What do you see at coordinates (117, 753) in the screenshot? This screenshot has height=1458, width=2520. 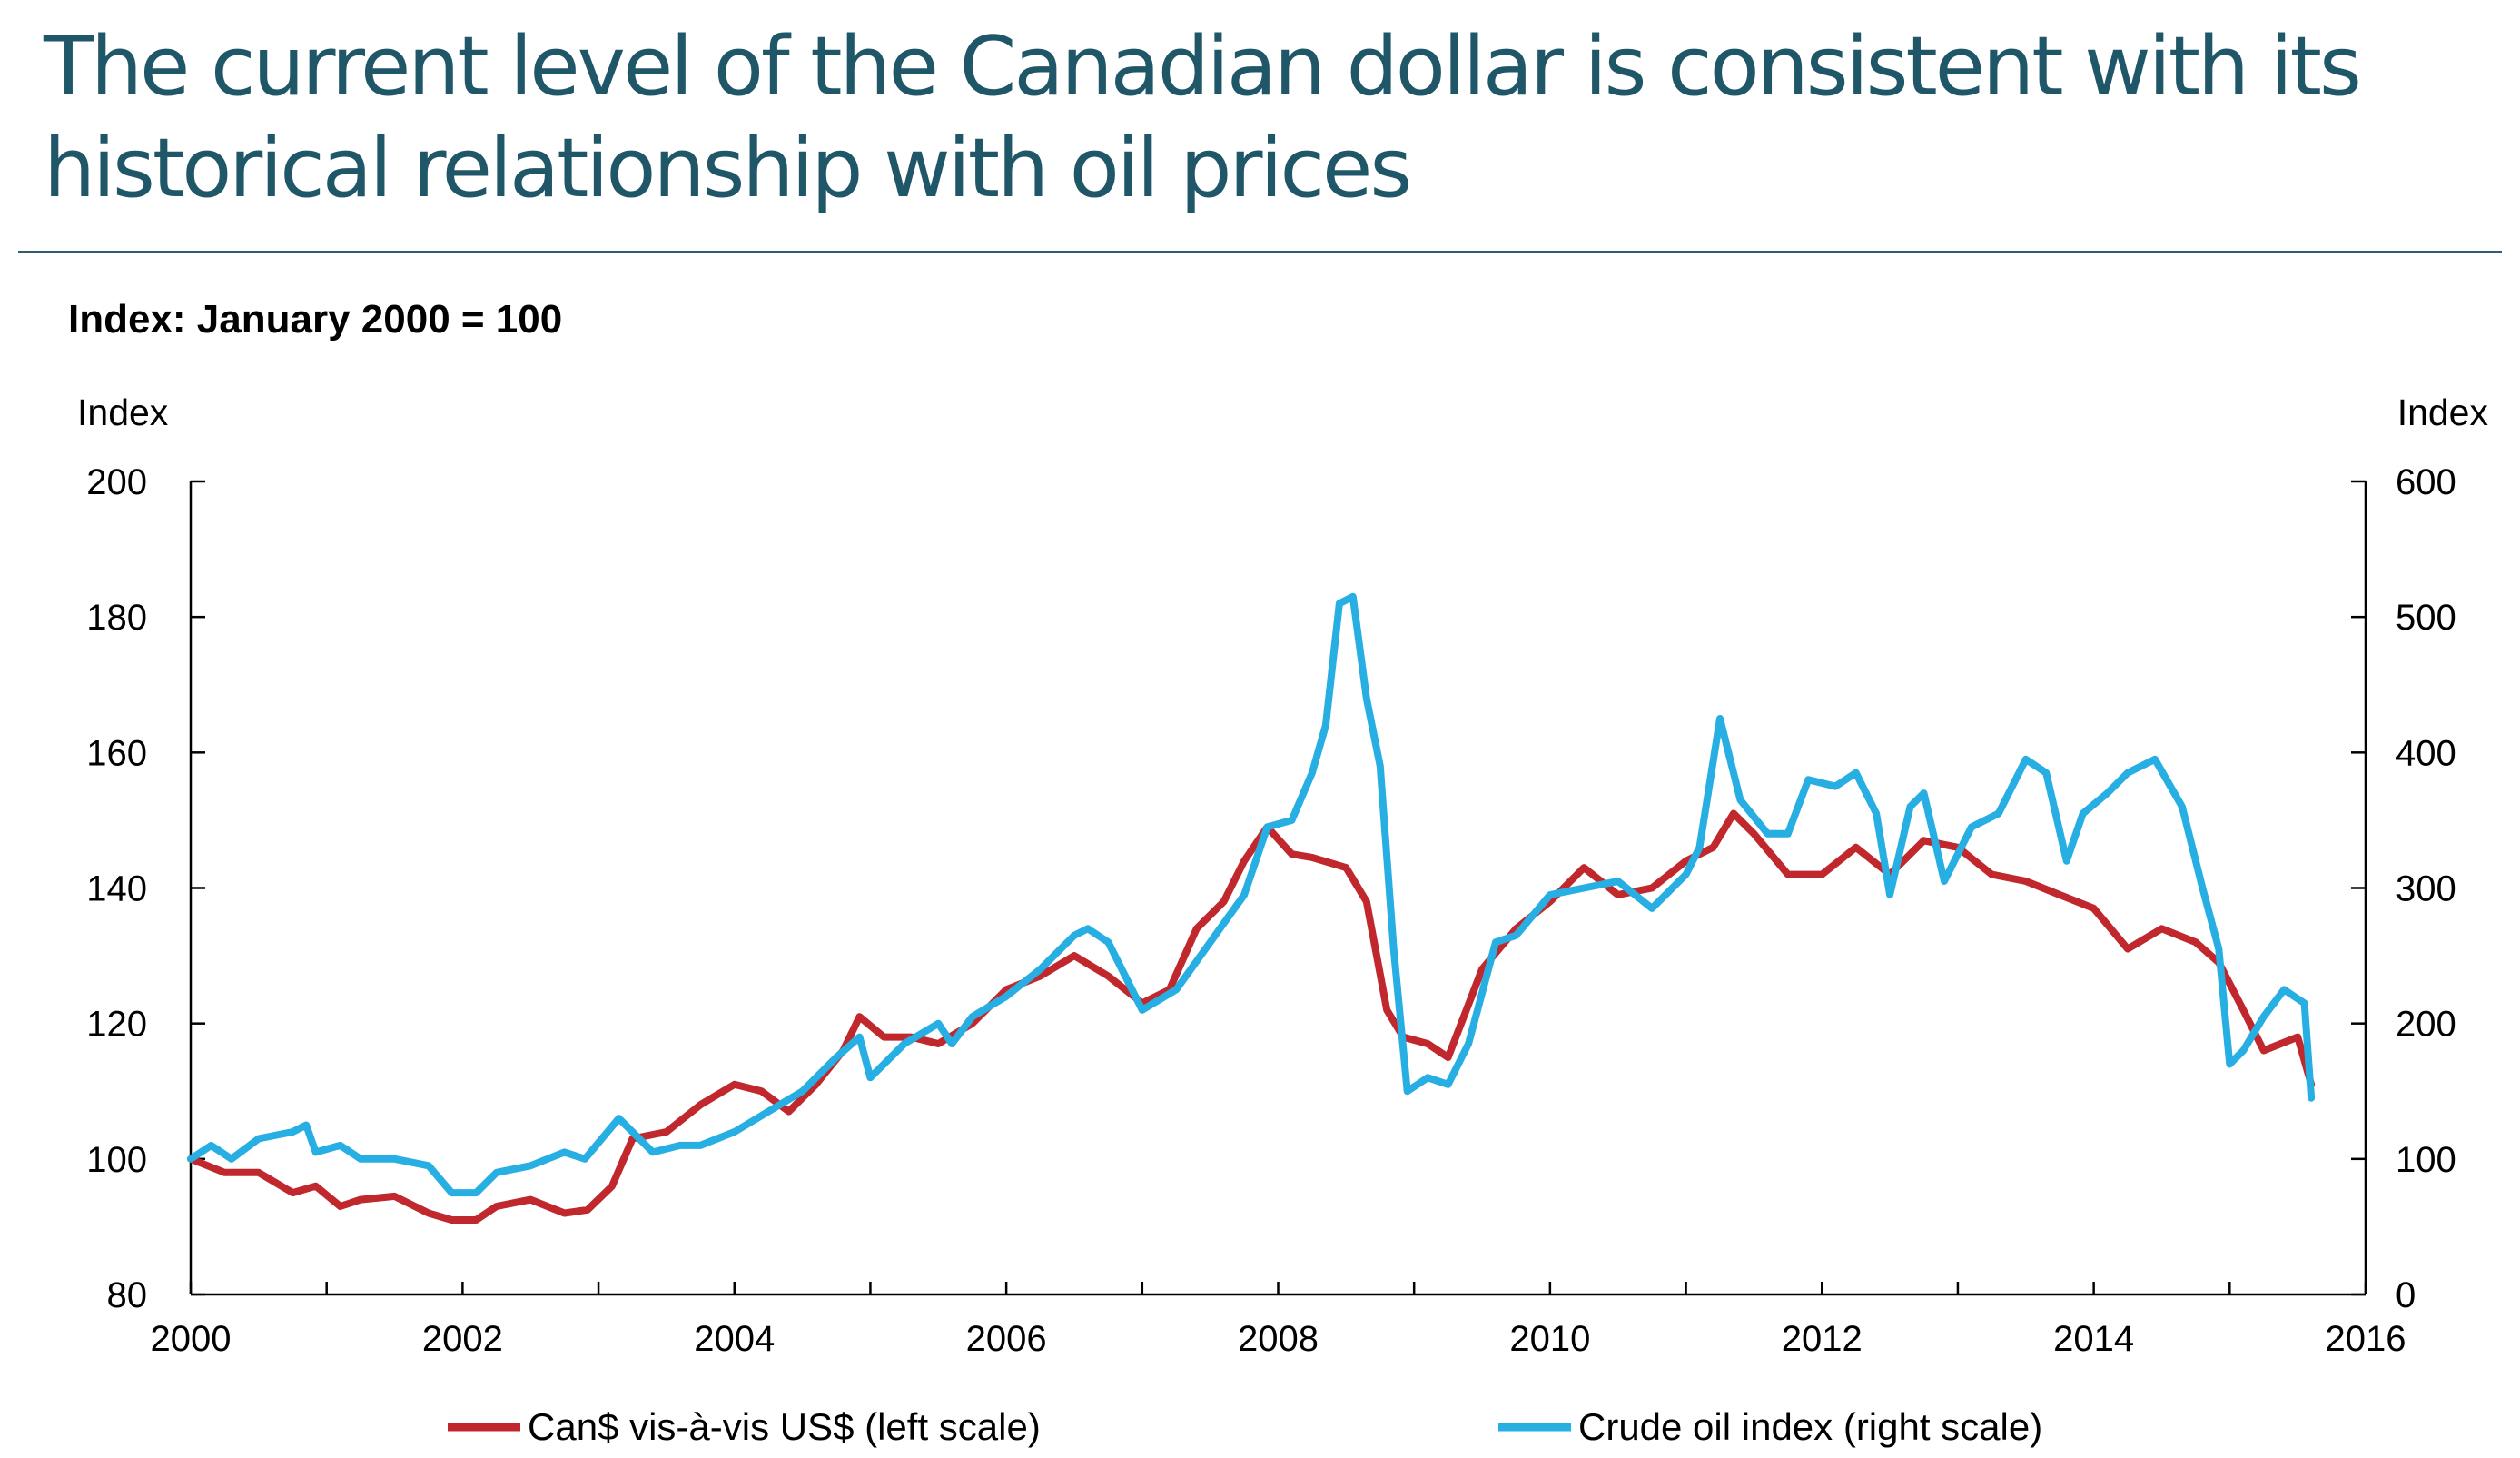 I see `left-tick-label: 160` at bounding box center [117, 753].